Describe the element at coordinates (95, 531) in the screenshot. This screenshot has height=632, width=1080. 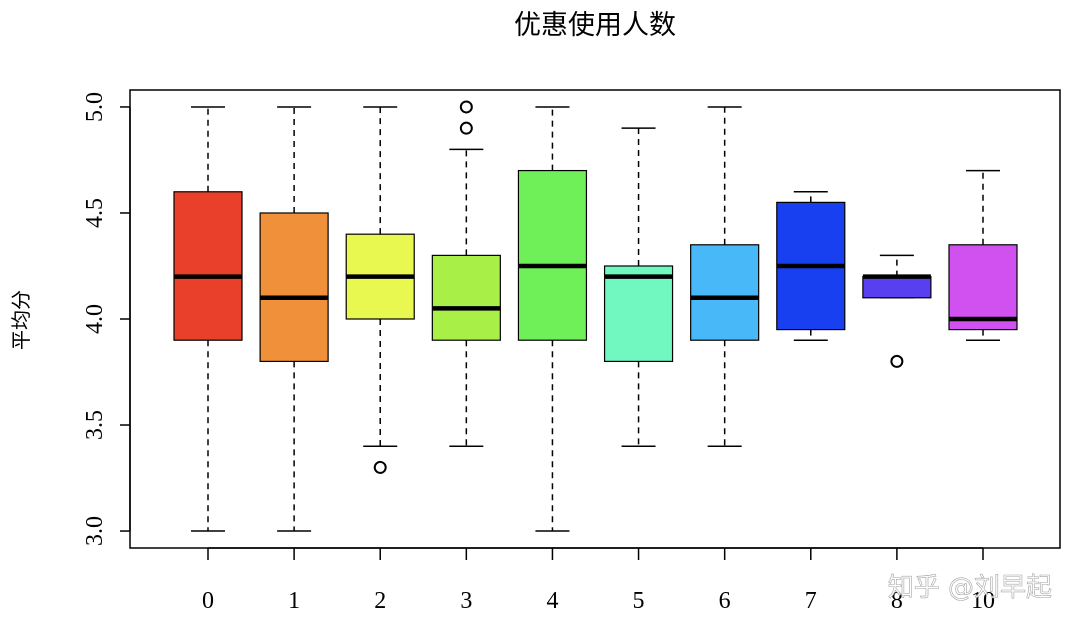
I see `y-tick-label: 3.0` at that location.